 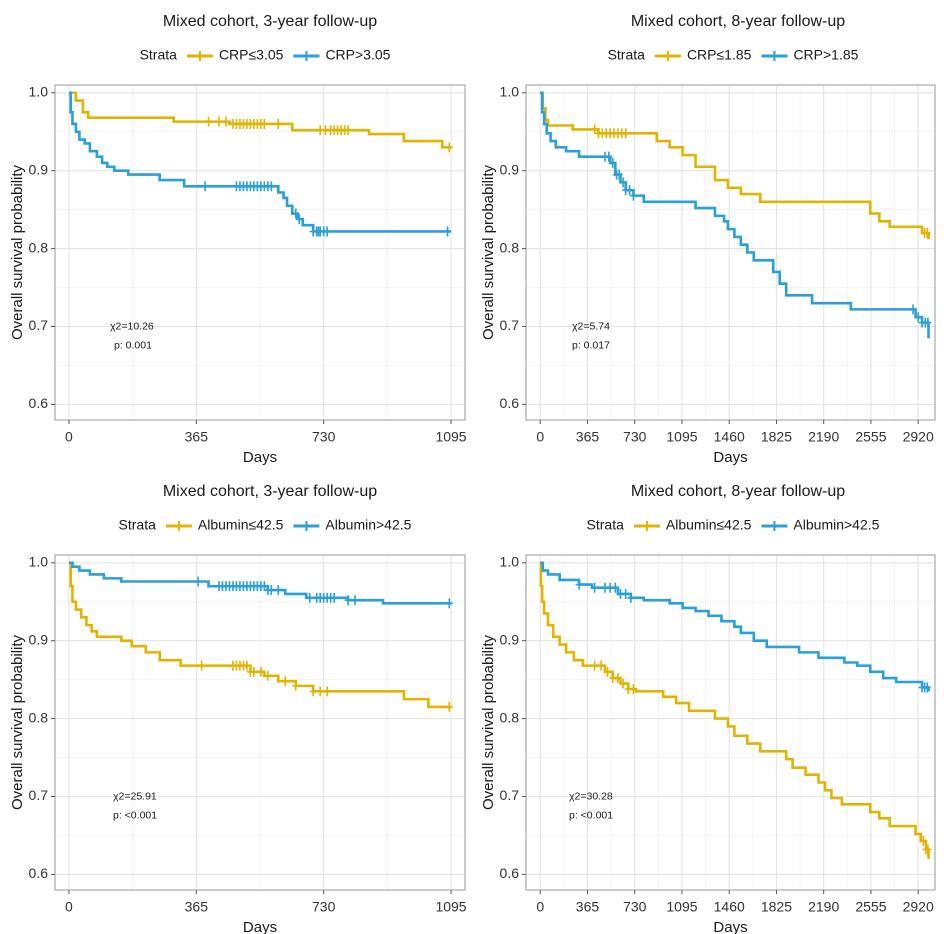 What do you see at coordinates (135, 796) in the screenshot?
I see `chi-square-text: χ2=25.91` at bounding box center [135, 796].